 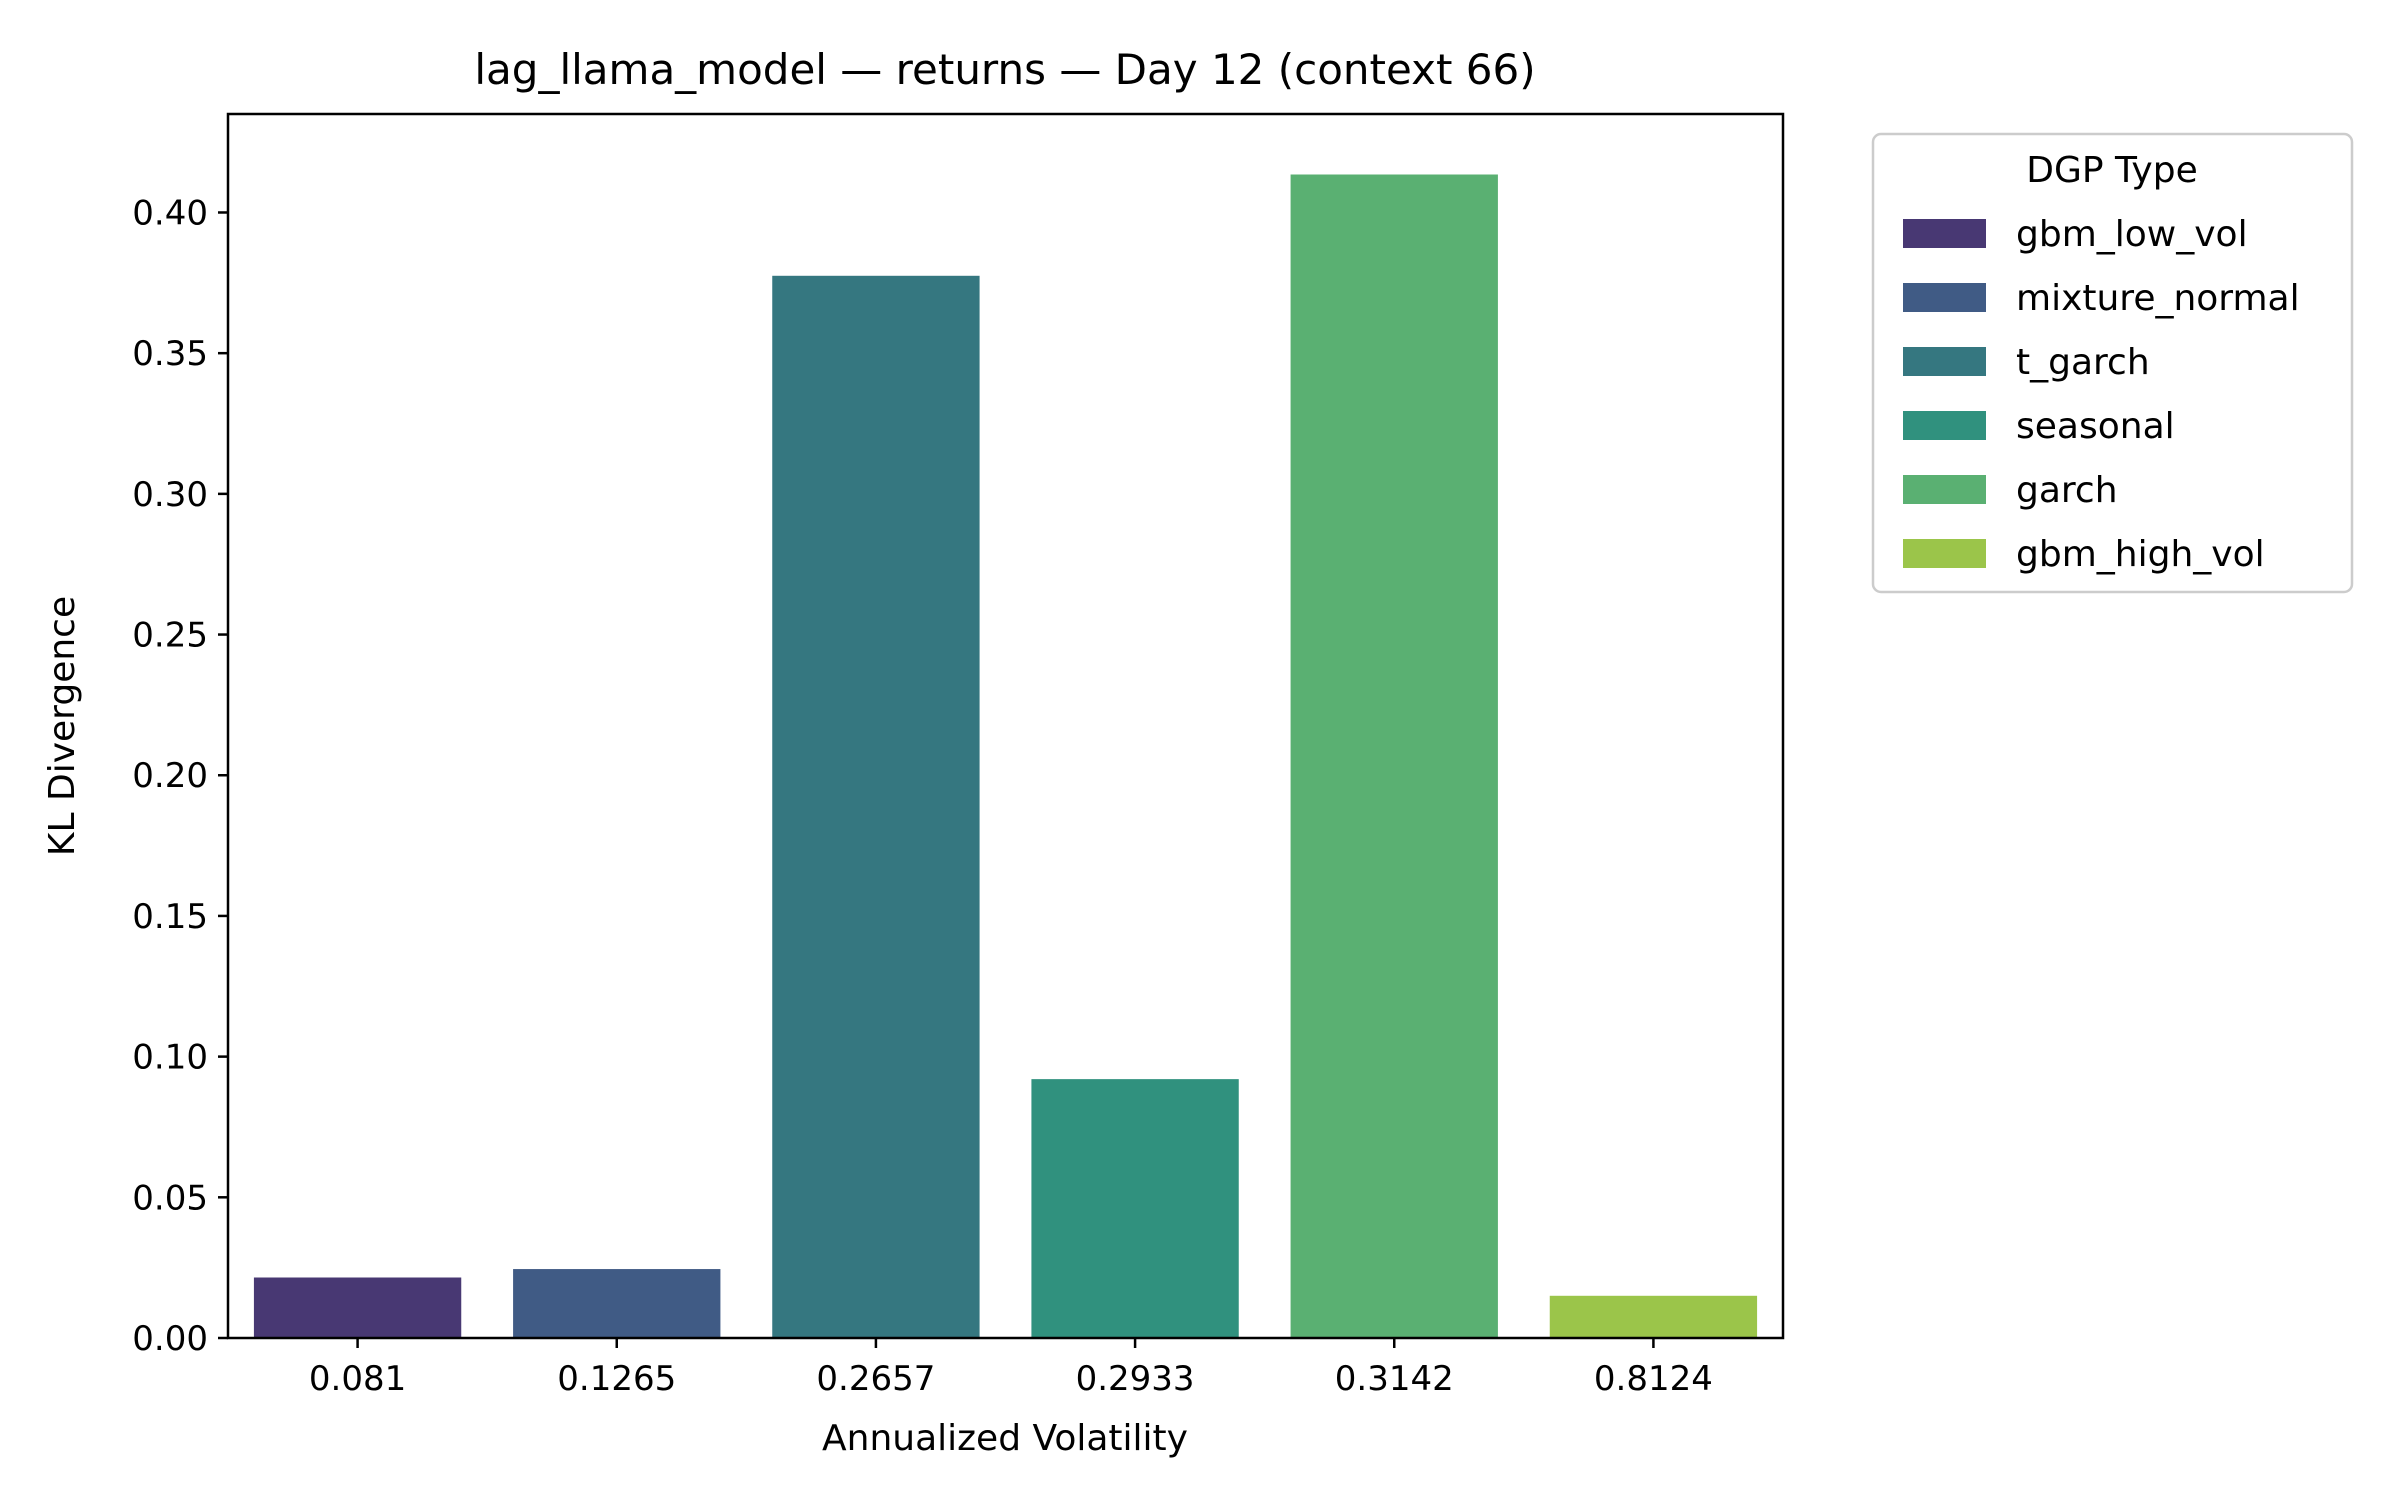 I want to click on legend-swatch-seasonal, so click(x=1944, y=425).